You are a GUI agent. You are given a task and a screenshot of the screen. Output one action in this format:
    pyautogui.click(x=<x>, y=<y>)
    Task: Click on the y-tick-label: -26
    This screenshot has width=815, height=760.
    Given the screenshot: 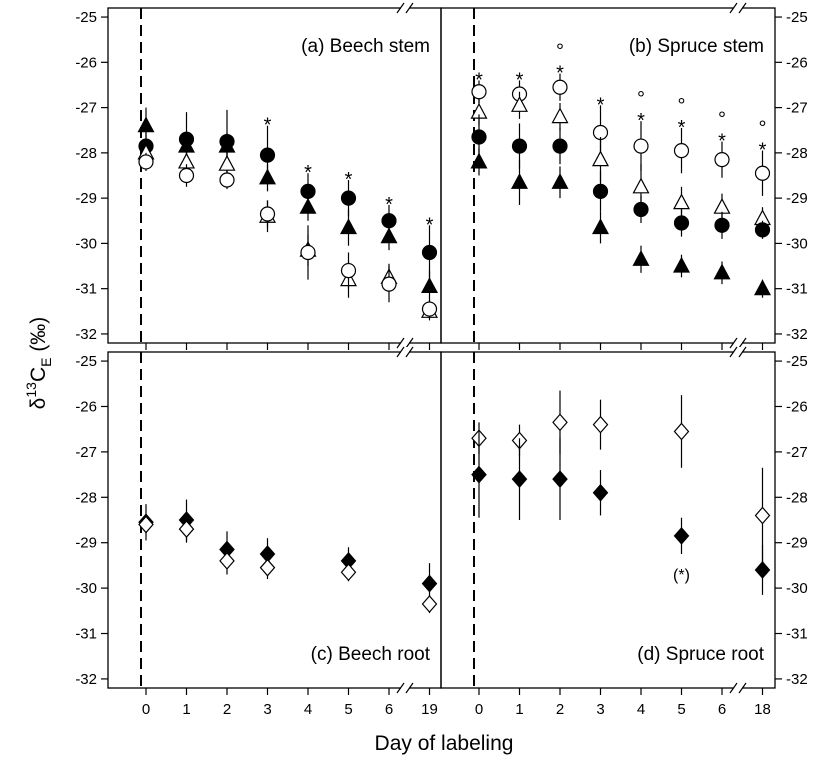 What is the action you would take?
    pyautogui.click(x=86, y=62)
    